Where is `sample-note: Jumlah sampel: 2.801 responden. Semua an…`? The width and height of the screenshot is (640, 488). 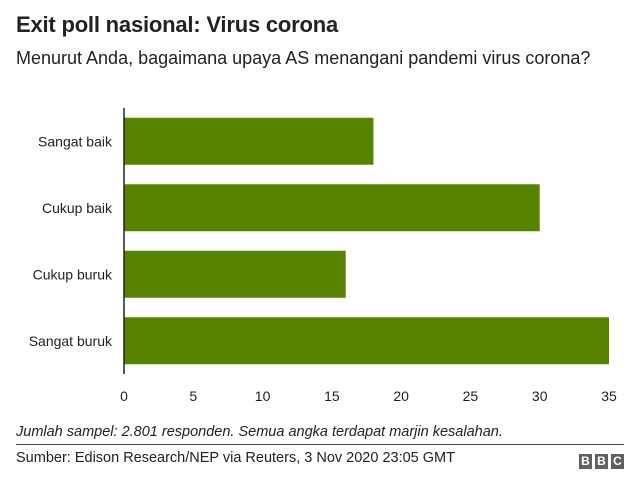
sample-note: Jumlah sampel: 2.801 responden. Semua an… is located at coordinates (259, 432).